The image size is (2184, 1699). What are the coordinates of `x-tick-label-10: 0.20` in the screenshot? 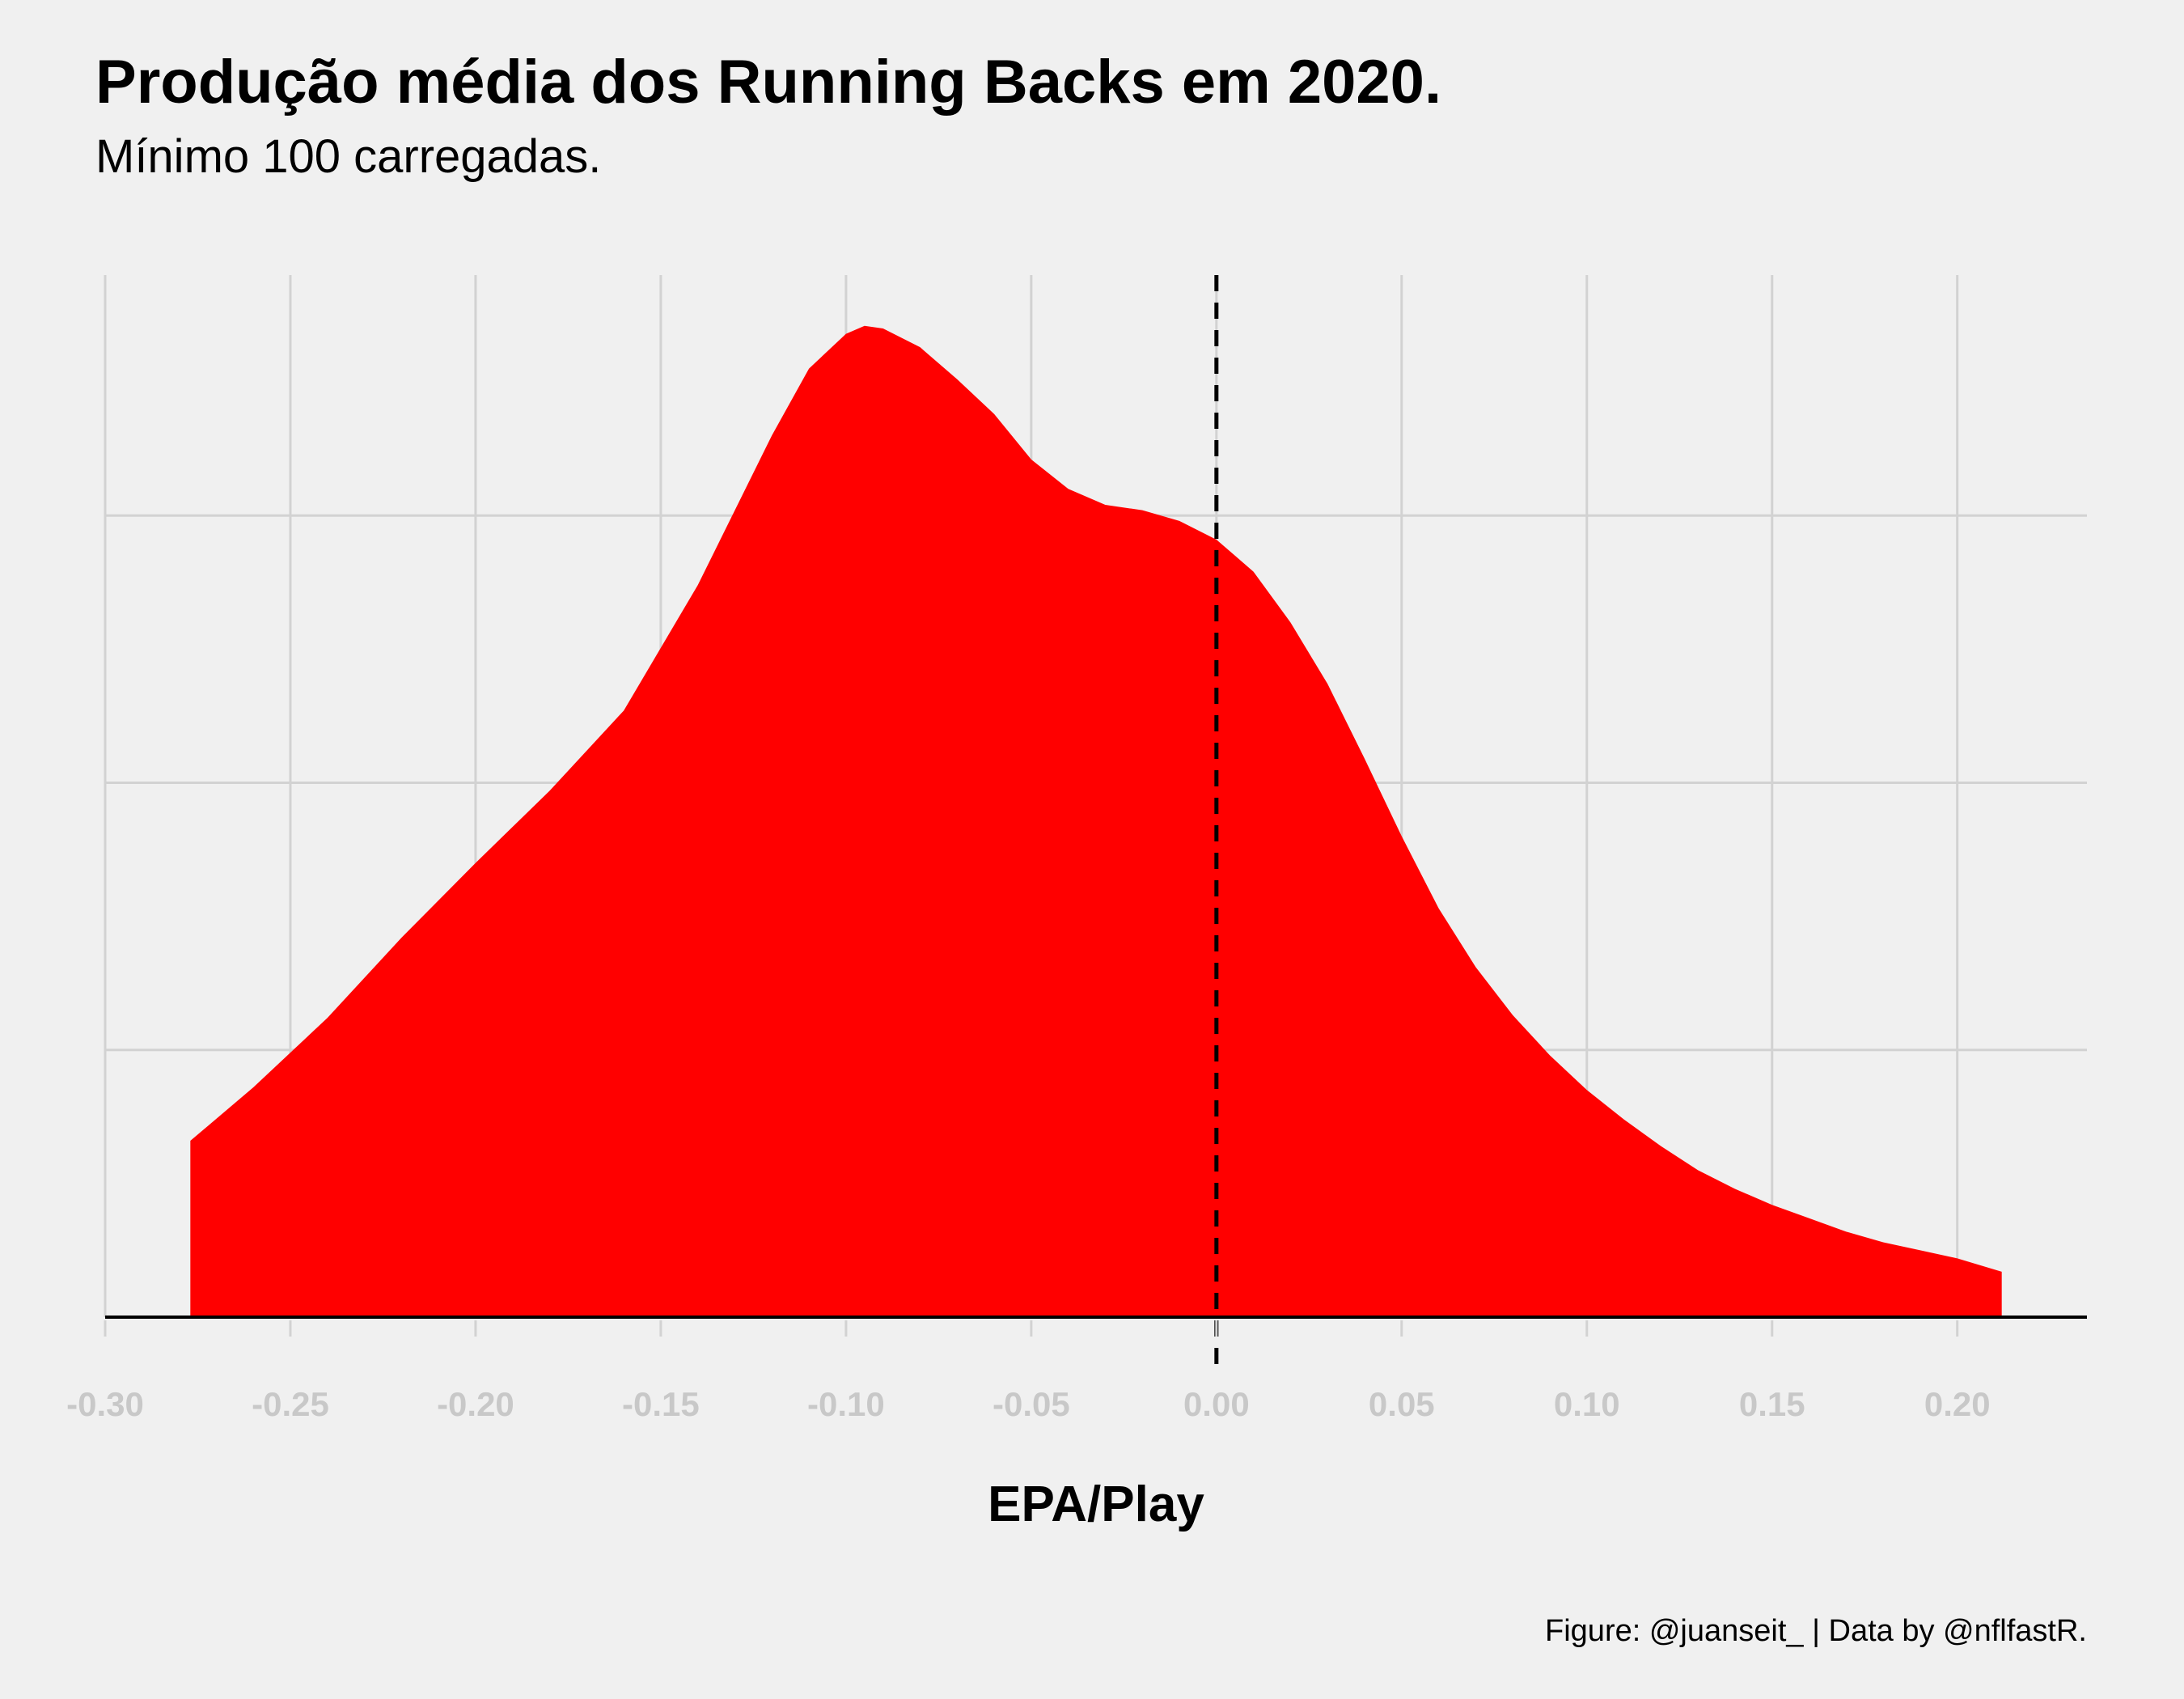 It's located at (1958, 1404).